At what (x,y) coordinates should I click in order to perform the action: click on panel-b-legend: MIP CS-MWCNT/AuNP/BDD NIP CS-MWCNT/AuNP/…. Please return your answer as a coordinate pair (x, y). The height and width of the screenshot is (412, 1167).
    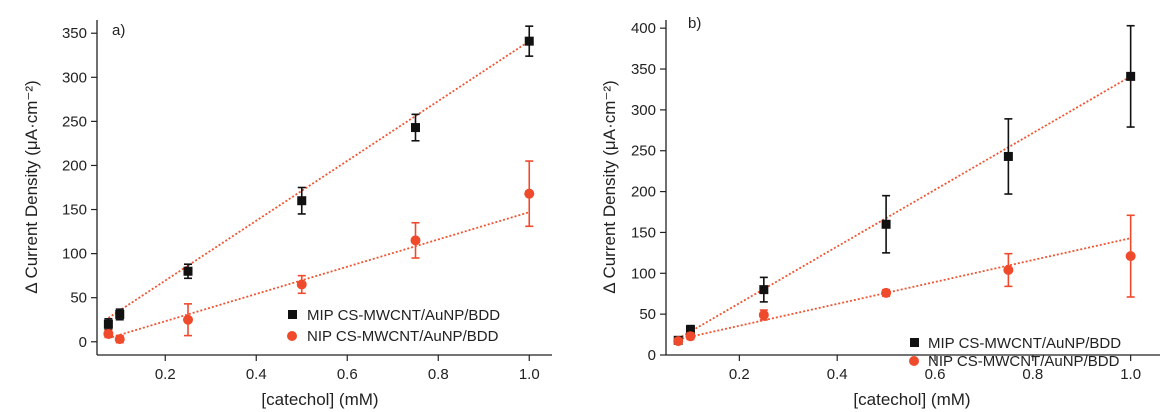
    Looking at the image, I should click on (1015, 352).